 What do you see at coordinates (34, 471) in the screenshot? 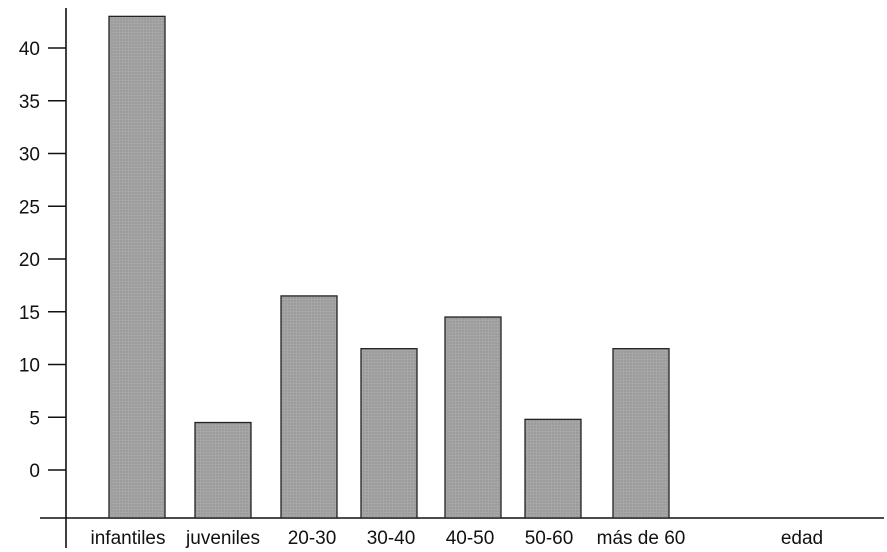
I see `y-tick-label: 0` at bounding box center [34, 471].